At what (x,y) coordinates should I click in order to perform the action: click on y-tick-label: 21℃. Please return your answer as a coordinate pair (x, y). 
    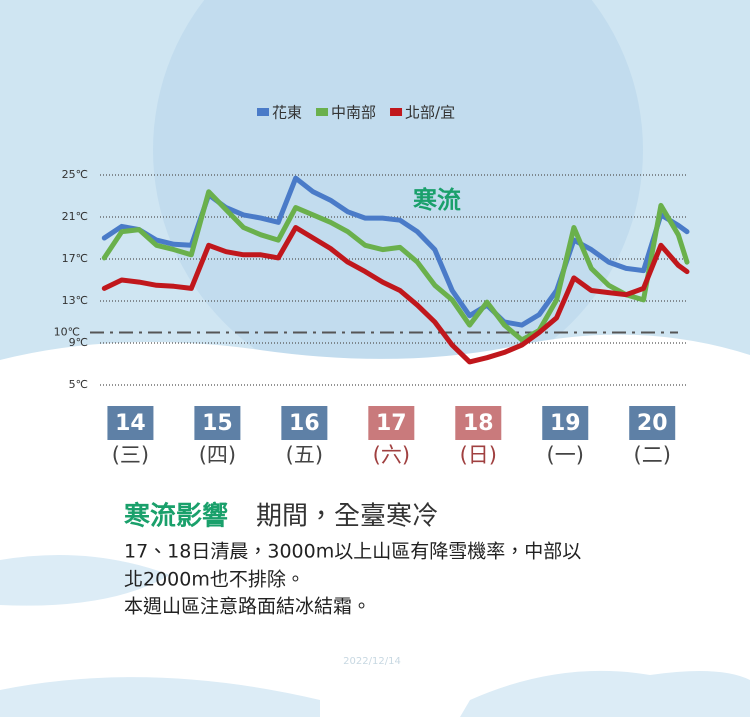
    Looking at the image, I should click on (75, 216).